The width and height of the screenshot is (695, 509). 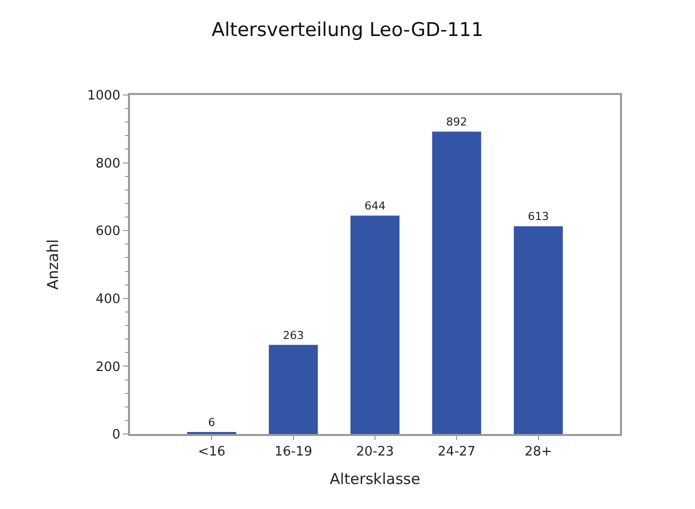 I want to click on data-label: 892, so click(x=457, y=122).